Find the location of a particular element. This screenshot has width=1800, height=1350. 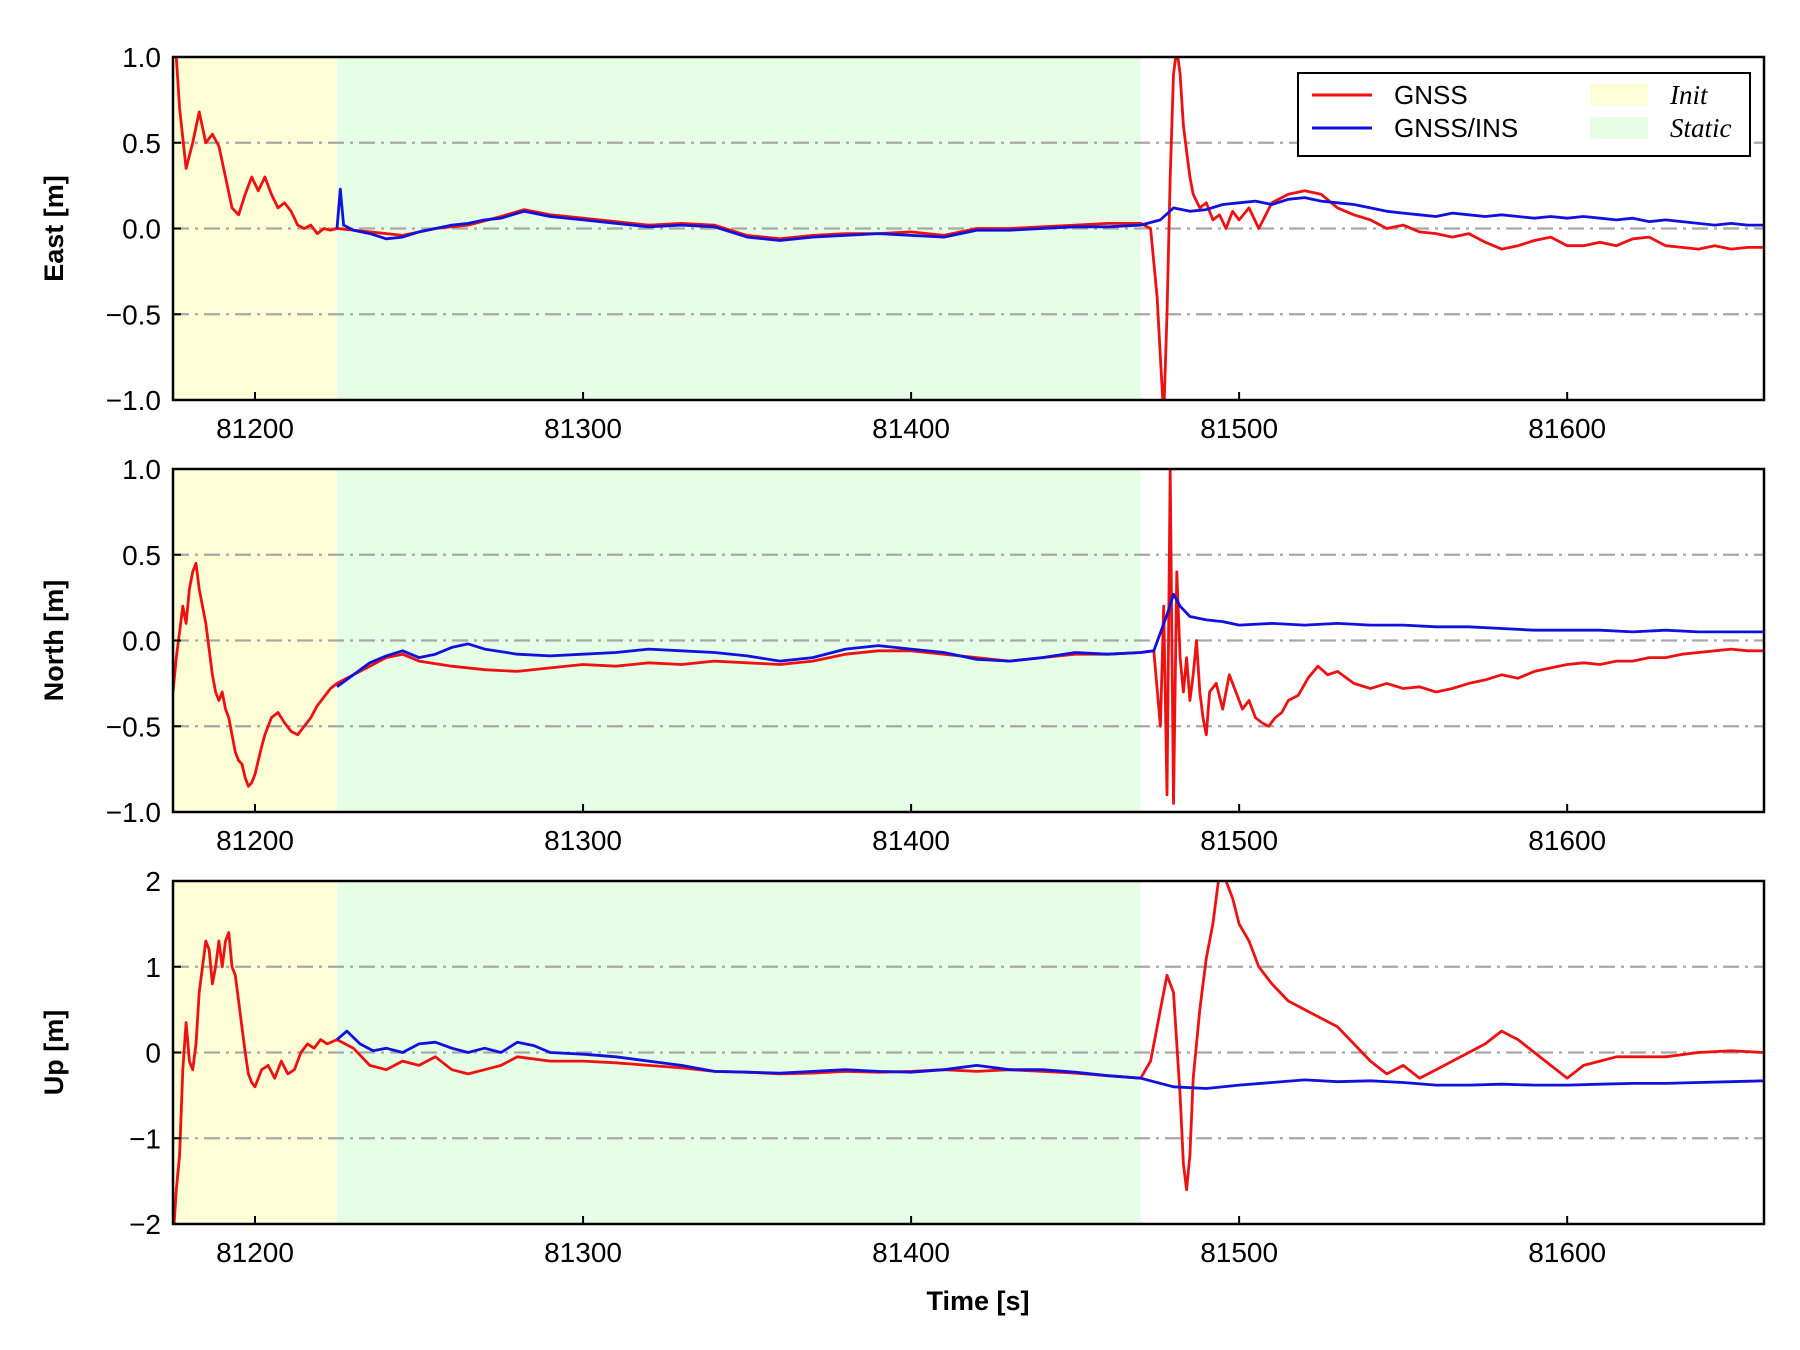

north-xtick-label: 81300 is located at coordinates (583, 840).